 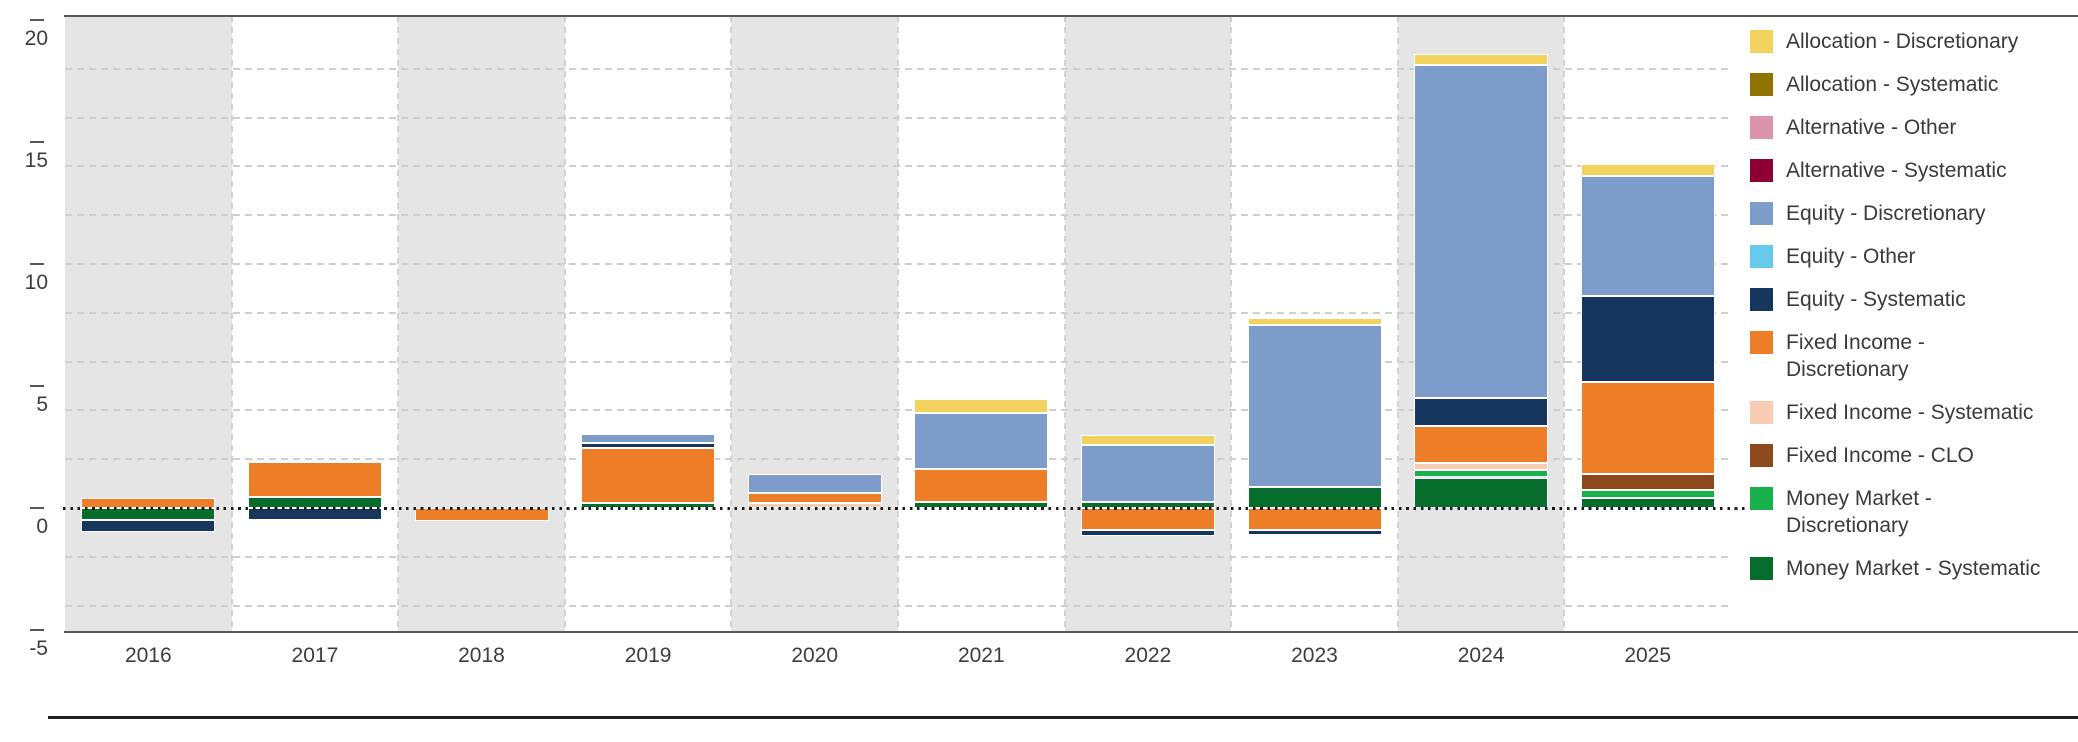 I want to click on legend-item: Money Market - Discretionary, so click(x=1912, y=512).